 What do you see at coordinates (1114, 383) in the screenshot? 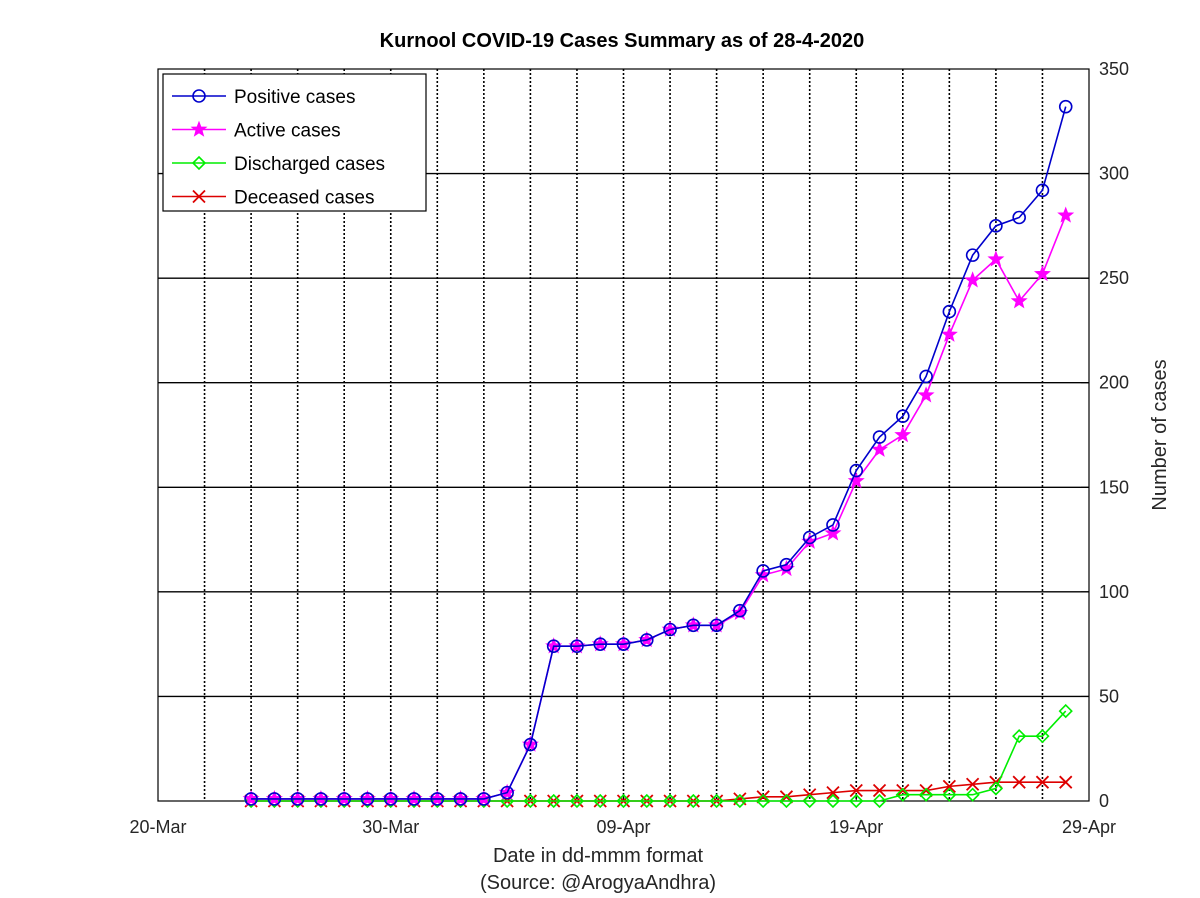
I see `y-tick-label: 200` at bounding box center [1114, 383].